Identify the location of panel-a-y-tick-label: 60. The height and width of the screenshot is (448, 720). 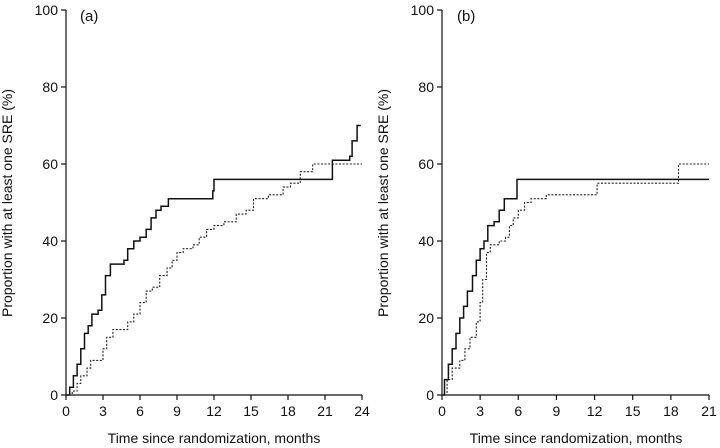
(50, 164).